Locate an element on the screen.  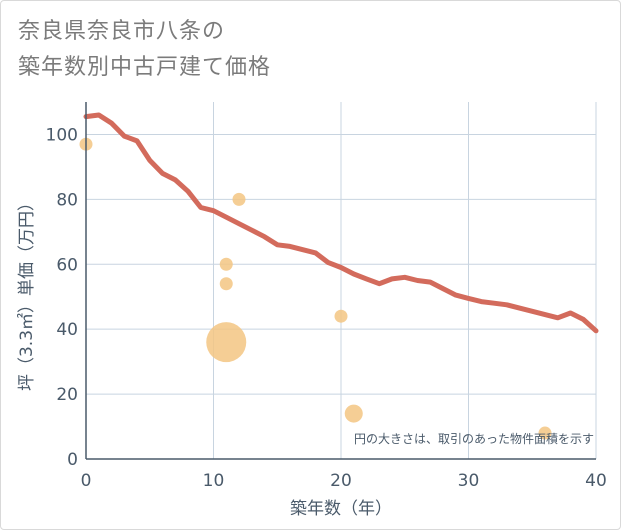
y-tick-label: 20 is located at coordinates (67, 395).